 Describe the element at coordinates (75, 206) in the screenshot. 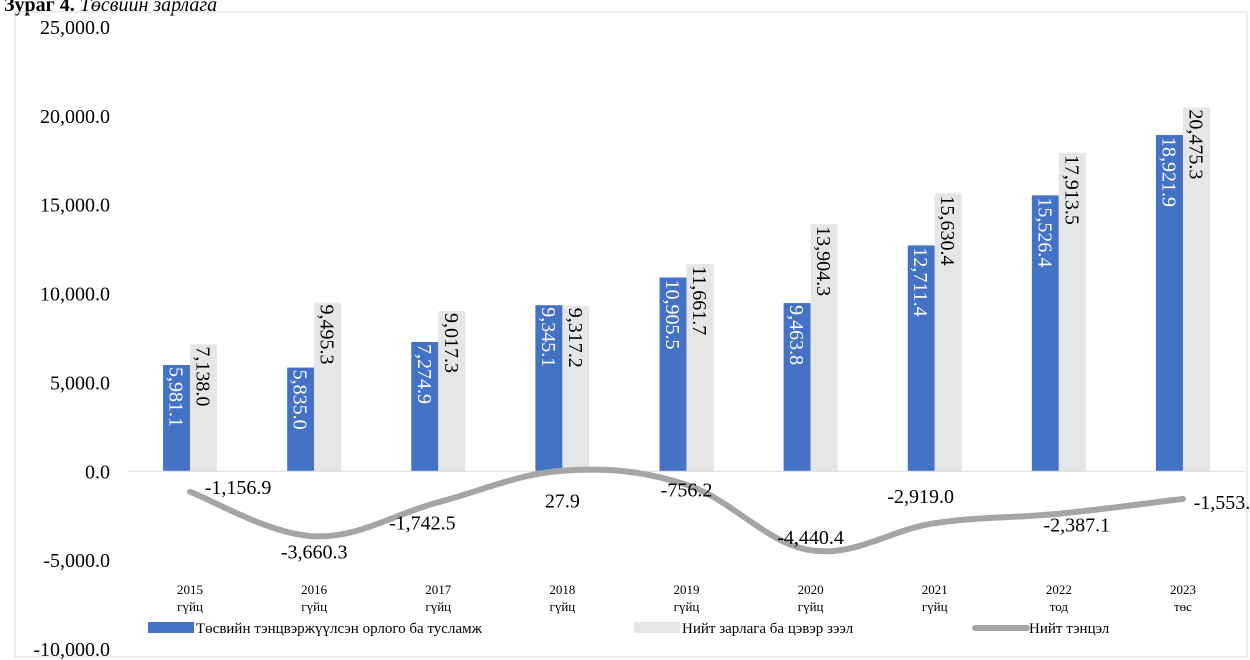

I see `y-tick-label: 15,000.0` at that location.